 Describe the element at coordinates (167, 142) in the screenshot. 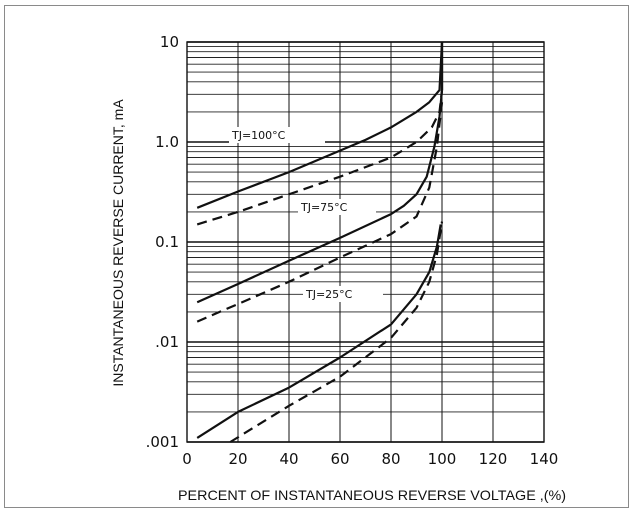

I see `y-tick-label: 1.0` at that location.